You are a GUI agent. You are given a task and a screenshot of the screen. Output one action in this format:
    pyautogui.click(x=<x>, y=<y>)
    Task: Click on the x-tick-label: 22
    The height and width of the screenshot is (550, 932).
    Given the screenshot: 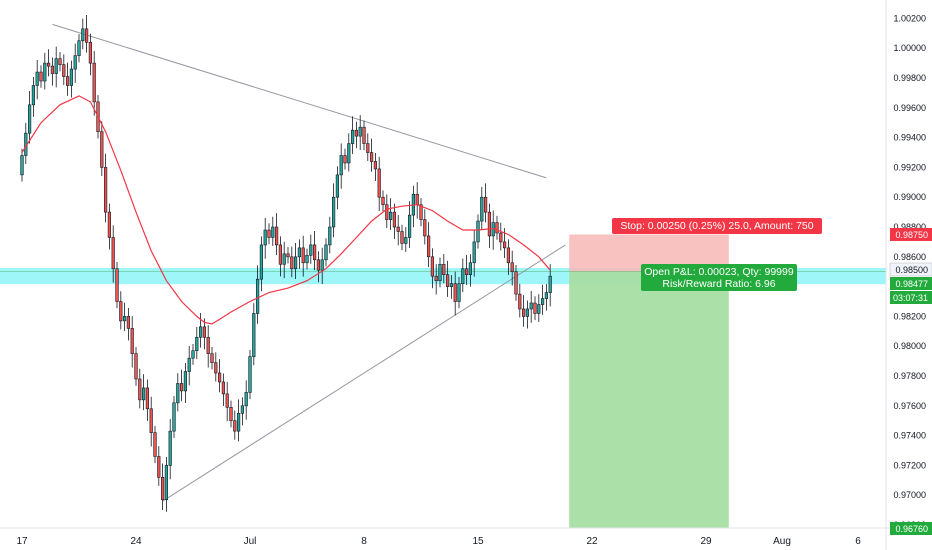 What is the action you would take?
    pyautogui.click(x=592, y=541)
    